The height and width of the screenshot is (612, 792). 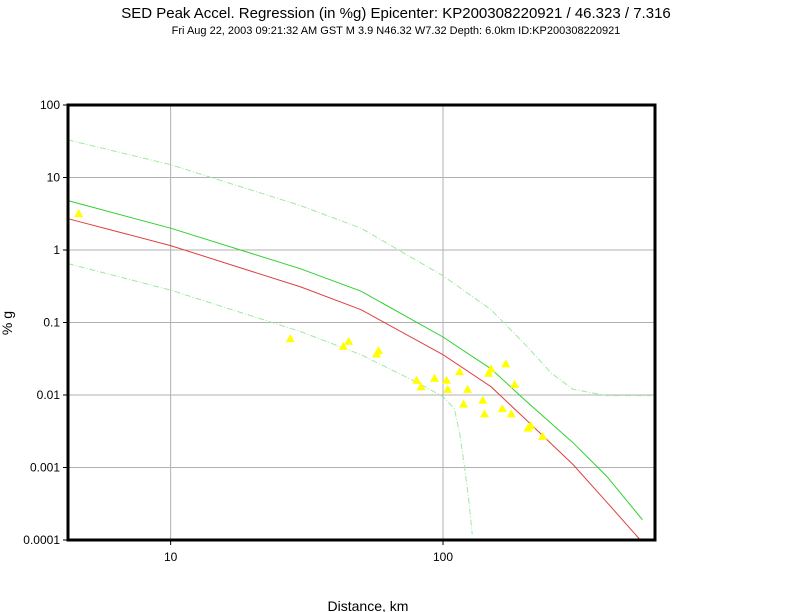 I want to click on y-tick-label: 0.1, so click(x=51, y=323).